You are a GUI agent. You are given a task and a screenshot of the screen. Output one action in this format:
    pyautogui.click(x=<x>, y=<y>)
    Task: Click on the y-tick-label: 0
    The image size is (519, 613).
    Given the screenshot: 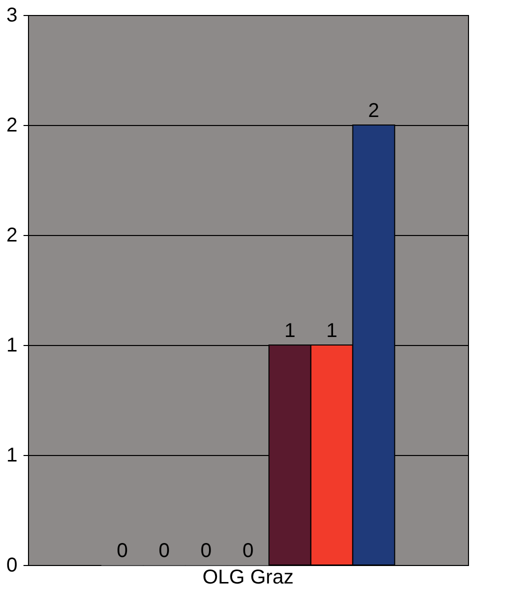 What is the action you would take?
    pyautogui.click(x=12, y=565)
    